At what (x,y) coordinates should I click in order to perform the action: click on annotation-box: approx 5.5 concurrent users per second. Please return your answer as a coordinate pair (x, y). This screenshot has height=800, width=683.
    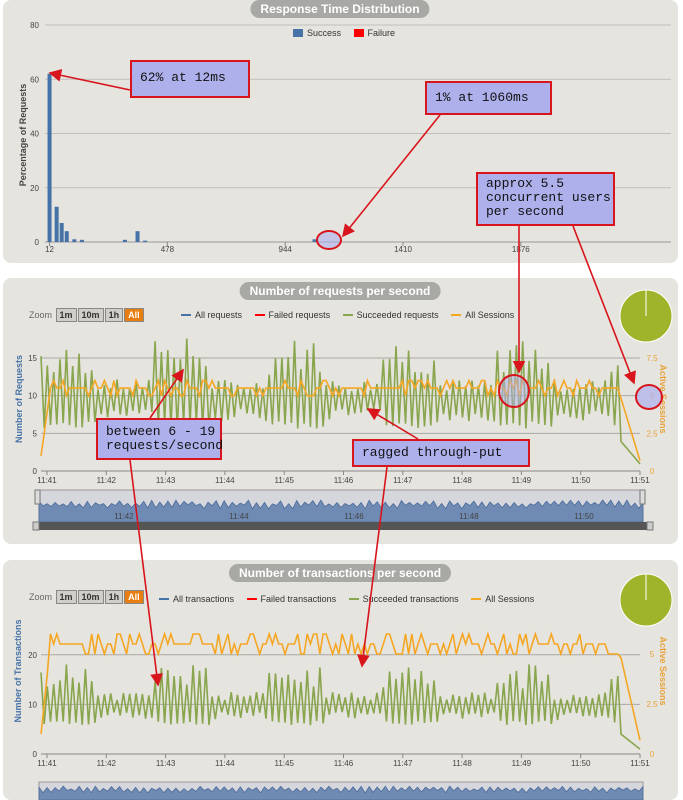
    Looking at the image, I should click on (545, 199).